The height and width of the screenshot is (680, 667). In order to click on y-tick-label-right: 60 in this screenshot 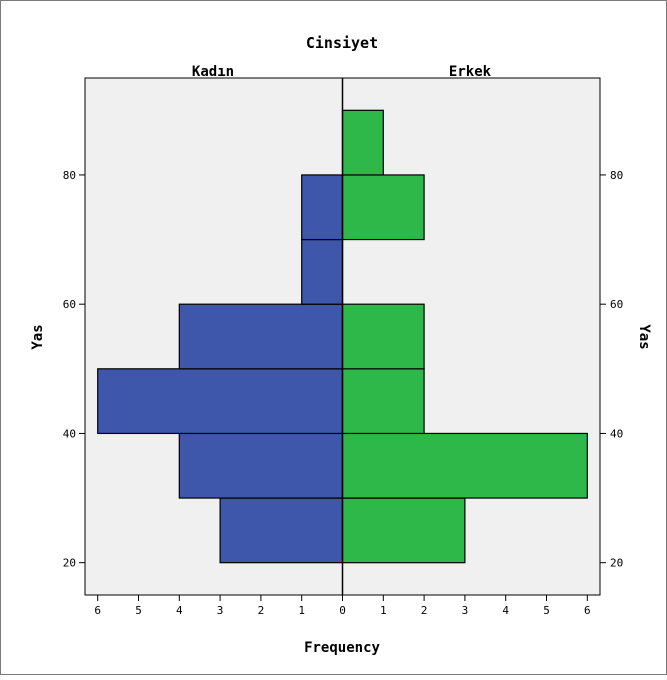, I will do `click(616, 304)`.